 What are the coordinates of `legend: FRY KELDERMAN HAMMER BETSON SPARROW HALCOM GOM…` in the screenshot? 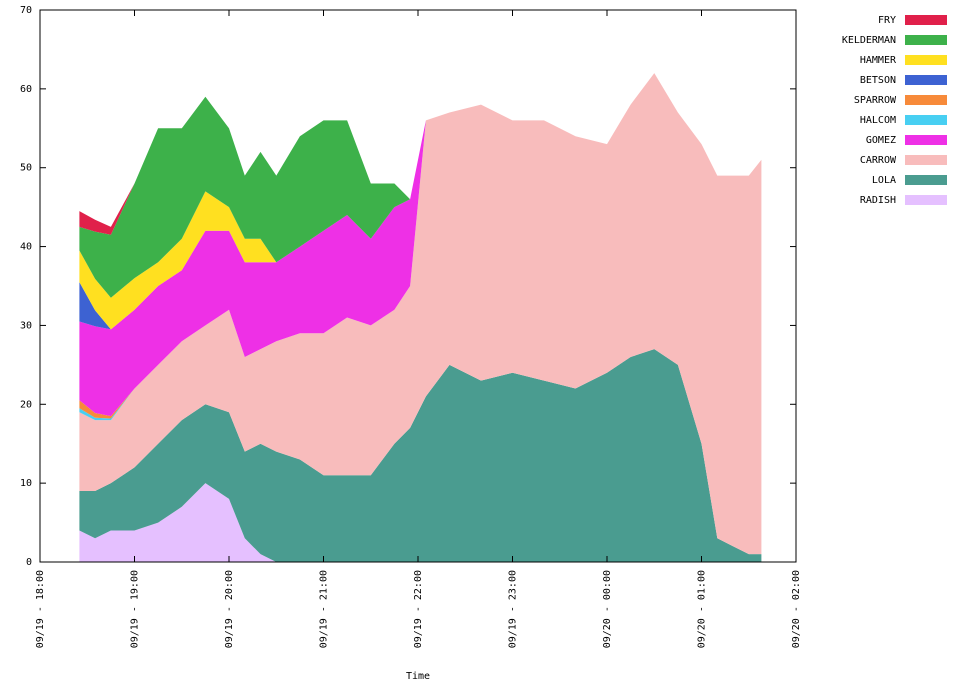 It's located at (894, 110).